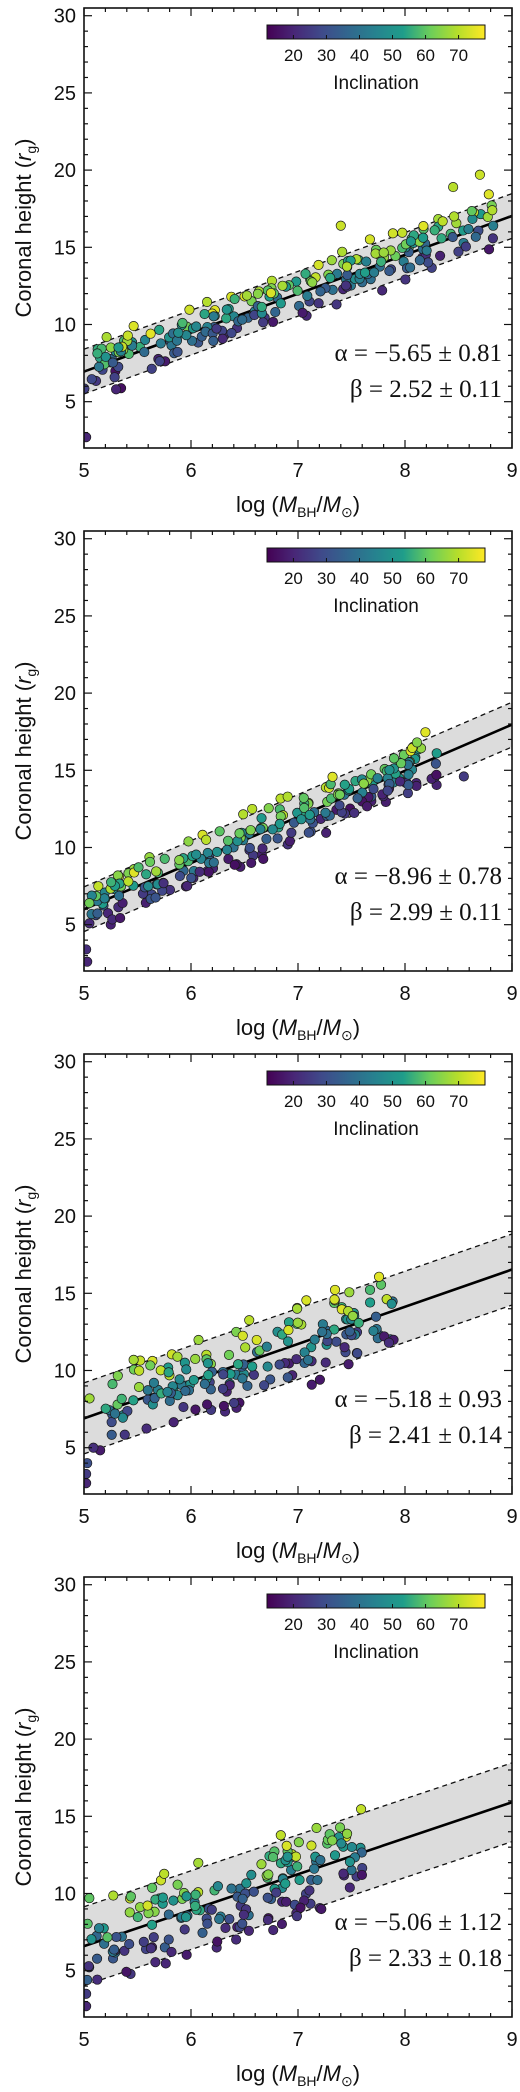 Image resolution: width=520 pixels, height=2092 pixels. I want to click on x-tick-label: 7, so click(297, 471).